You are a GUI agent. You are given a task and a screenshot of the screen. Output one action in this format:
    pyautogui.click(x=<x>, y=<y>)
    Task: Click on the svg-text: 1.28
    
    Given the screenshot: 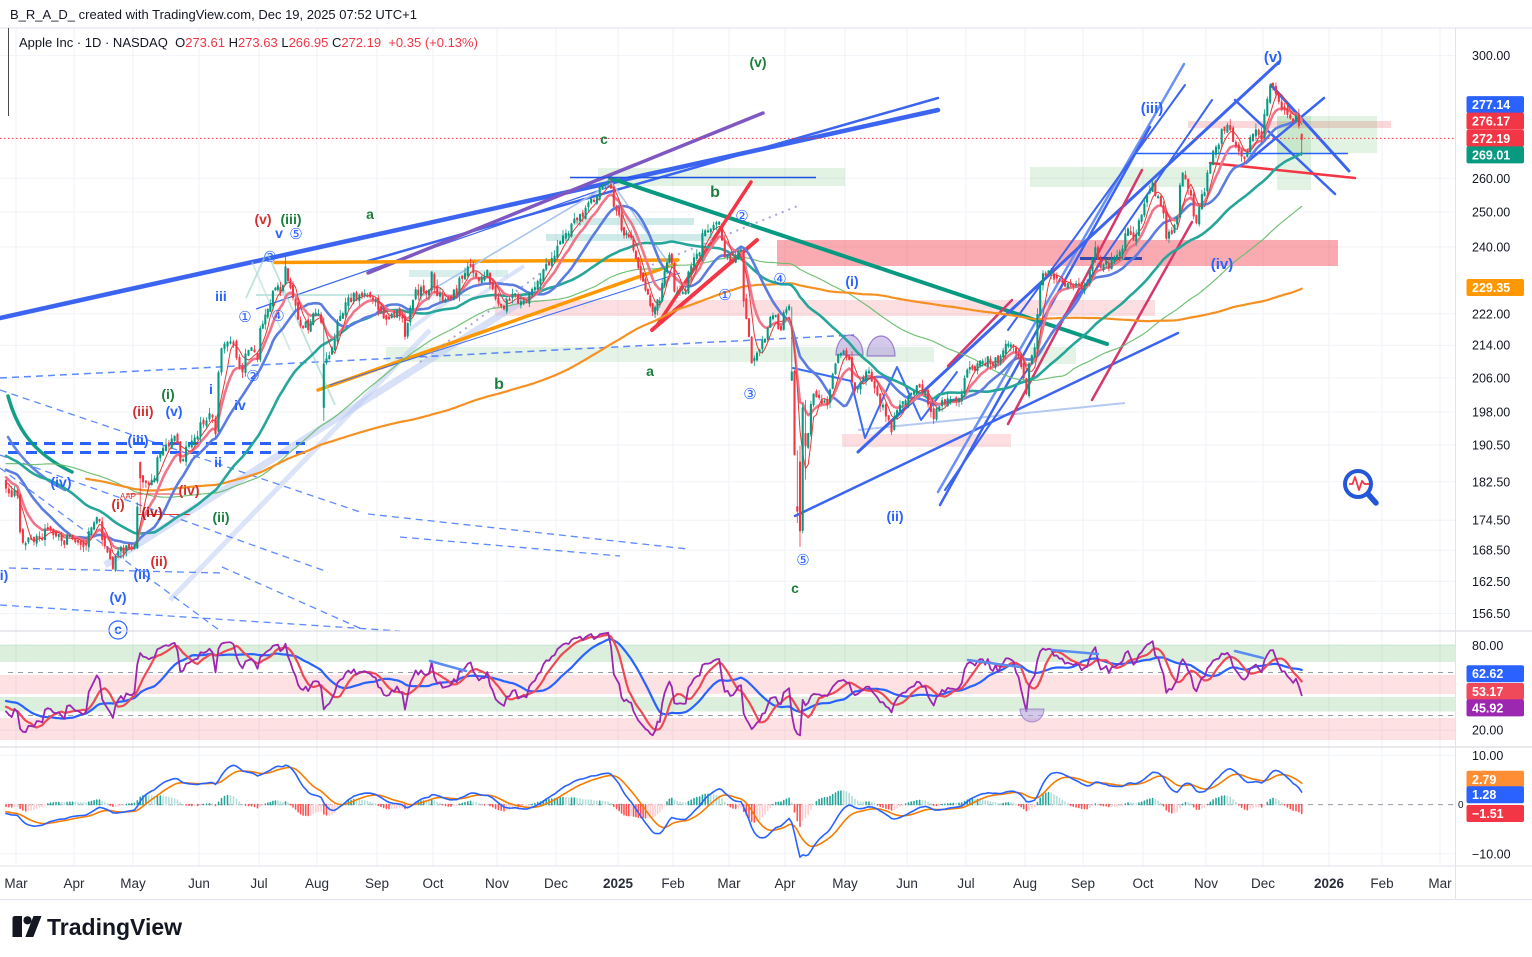 What is the action you would take?
    pyautogui.click(x=1484, y=795)
    